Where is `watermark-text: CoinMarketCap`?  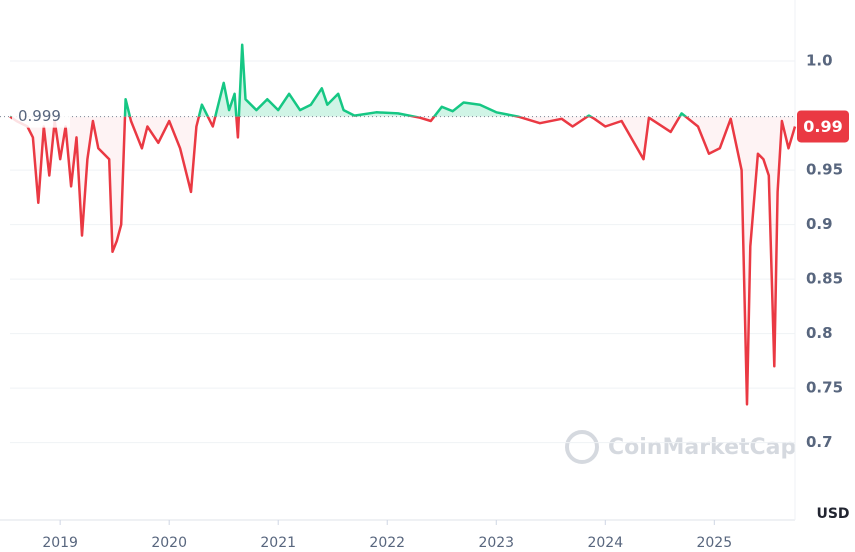
watermark-text: CoinMarketCap is located at coordinates (702, 447).